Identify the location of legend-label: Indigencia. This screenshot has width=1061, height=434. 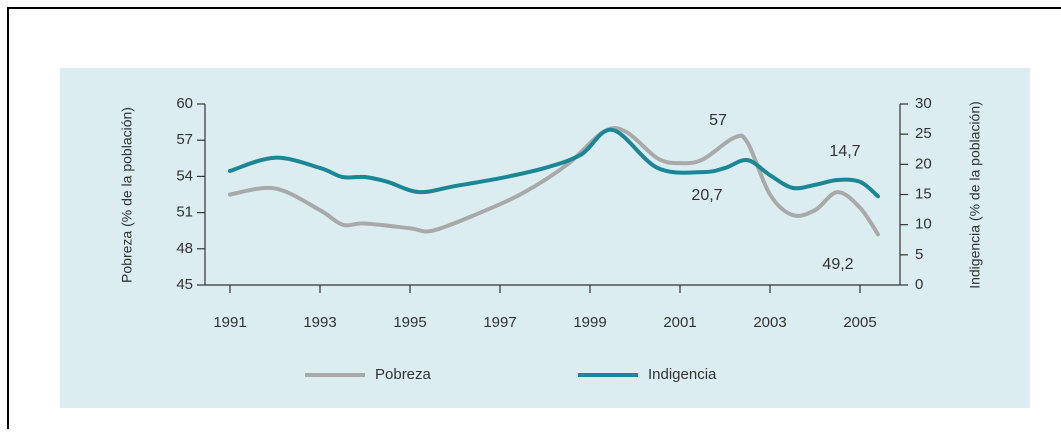
(682, 374).